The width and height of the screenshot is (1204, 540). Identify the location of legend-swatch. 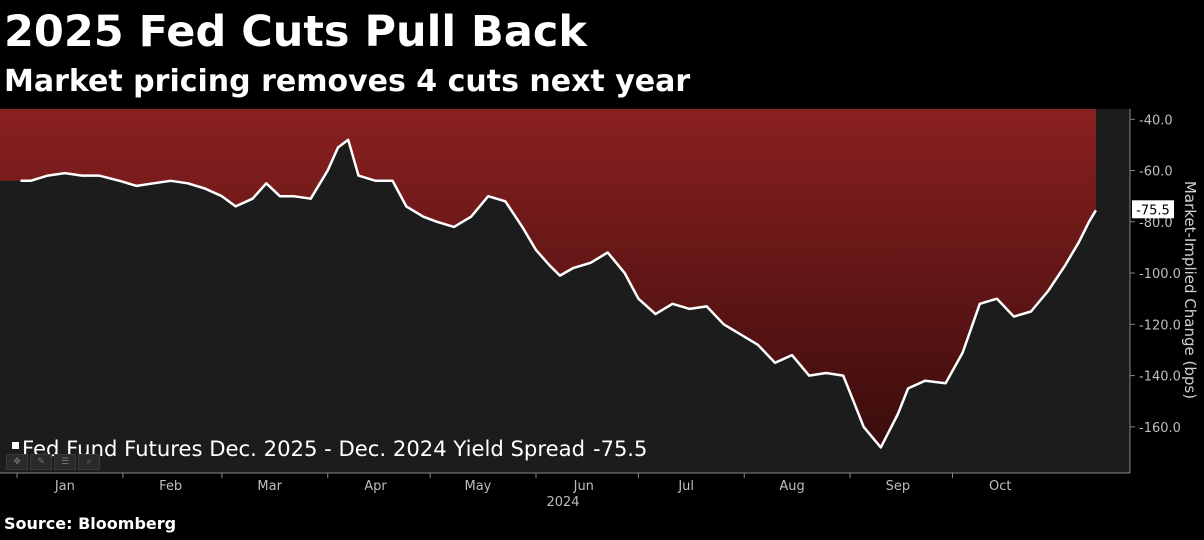
(15, 445).